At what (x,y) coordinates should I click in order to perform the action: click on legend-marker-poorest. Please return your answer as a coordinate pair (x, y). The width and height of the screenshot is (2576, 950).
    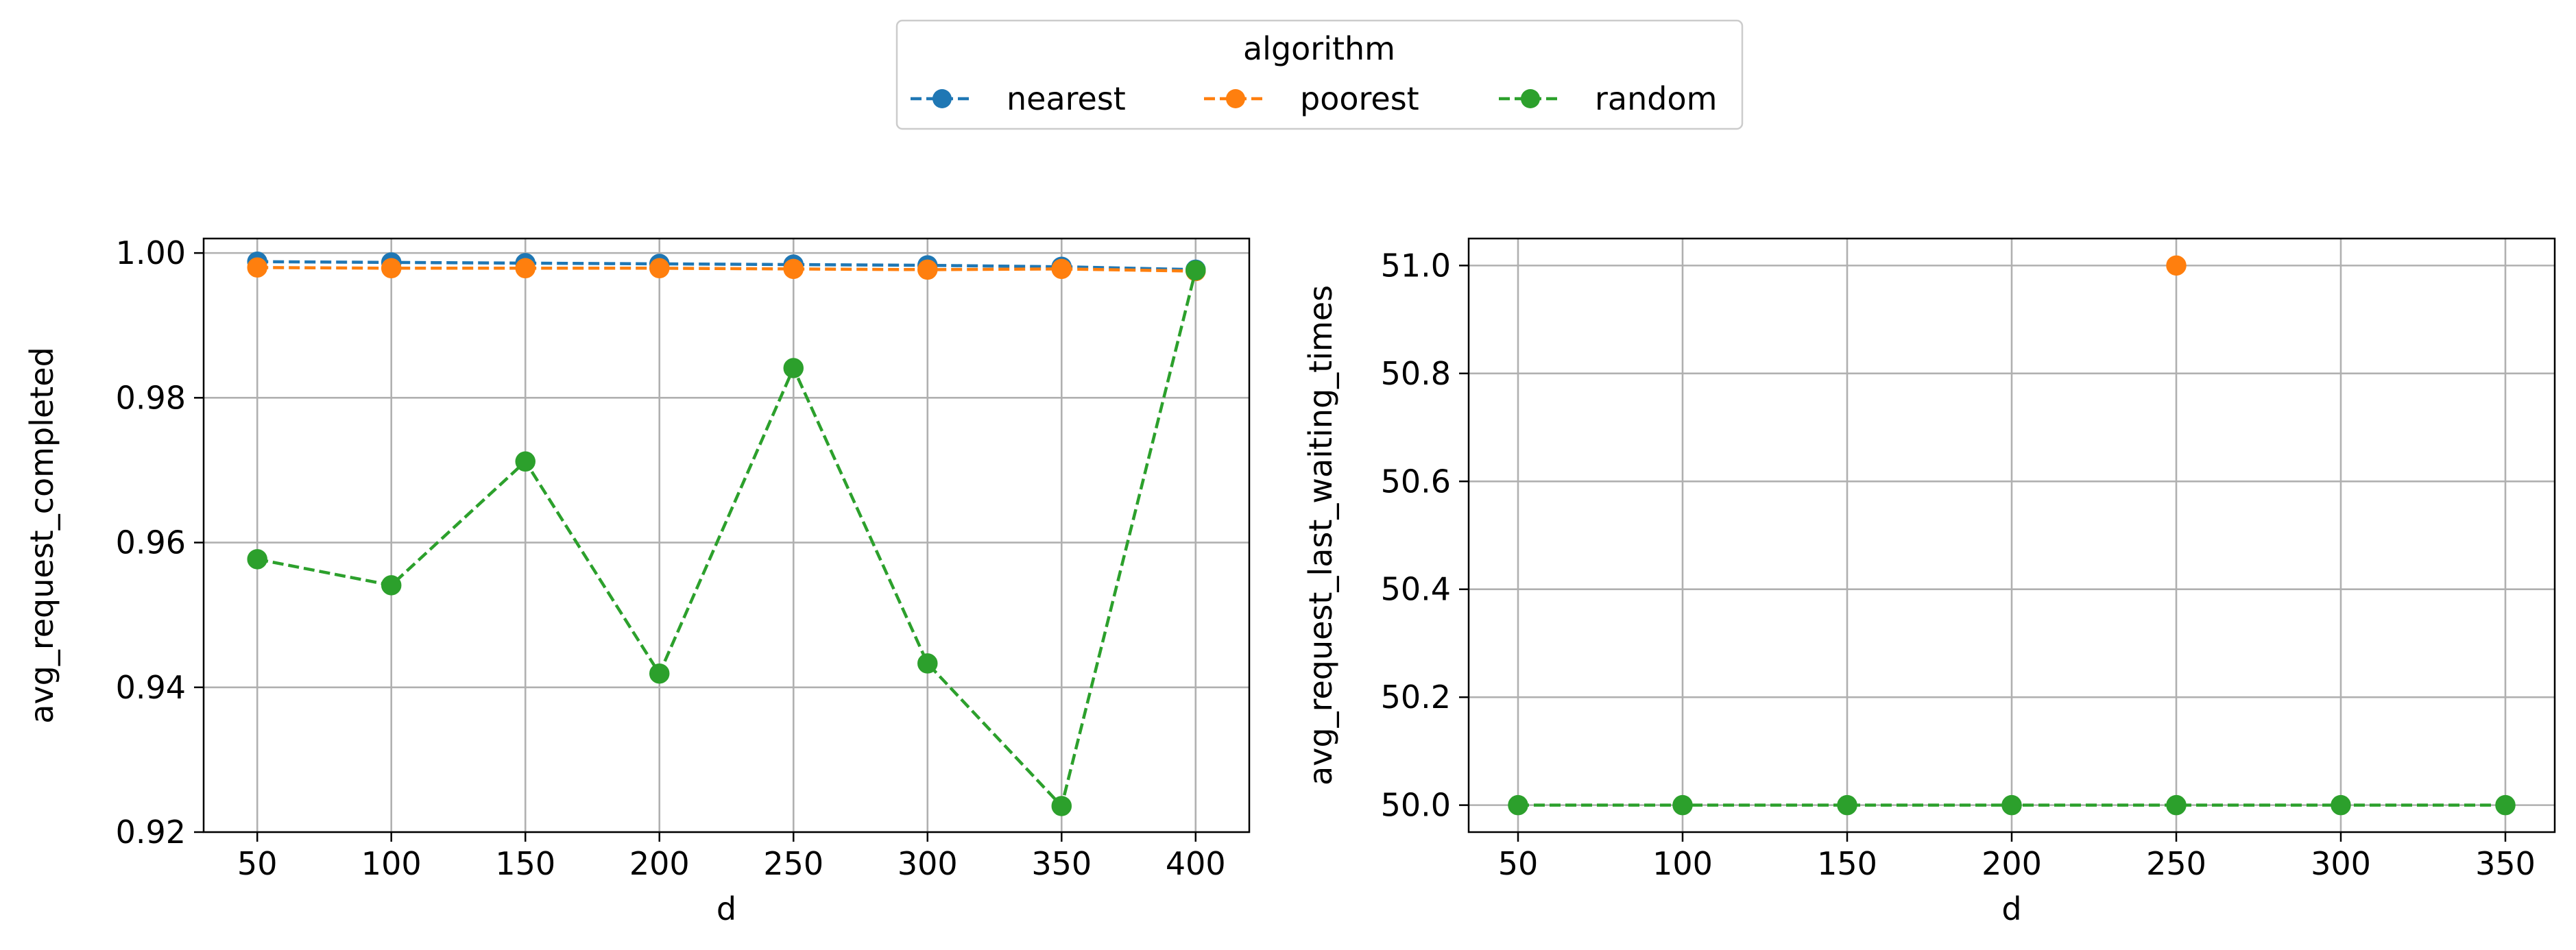
    Looking at the image, I should click on (1236, 98).